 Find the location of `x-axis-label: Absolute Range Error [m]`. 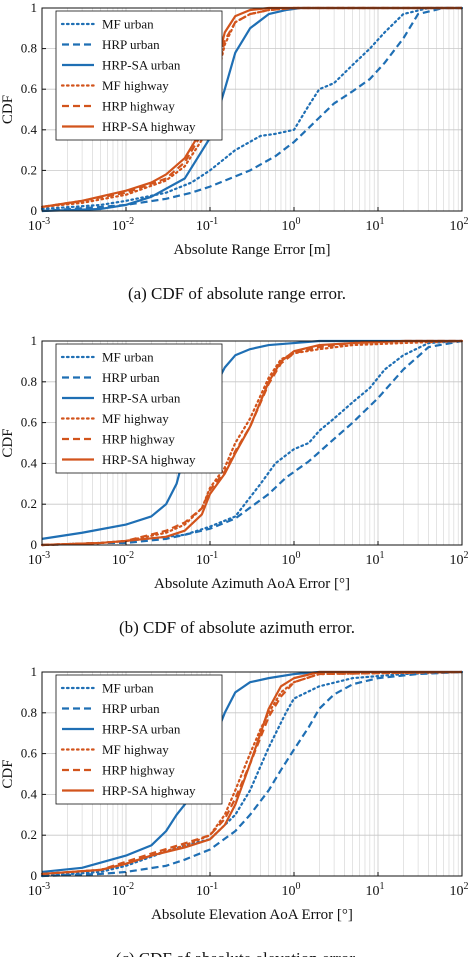

x-axis-label: Absolute Range Error [m] is located at coordinates (251, 250).